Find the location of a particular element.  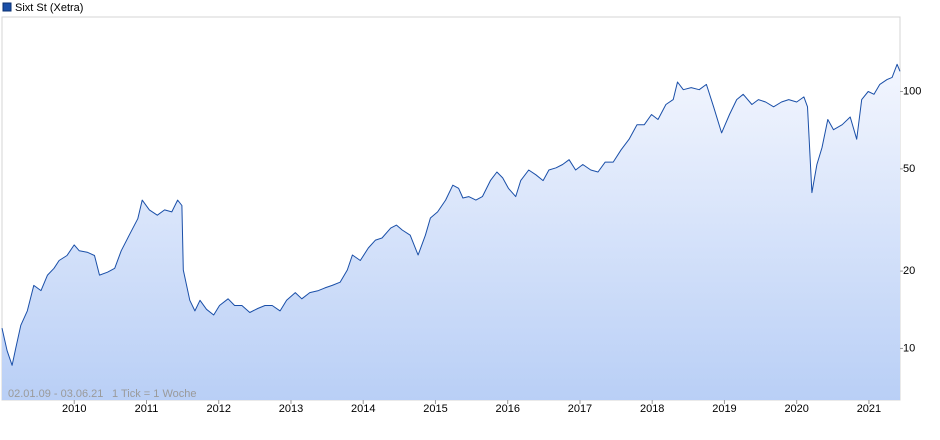

y-tick-label: 50 is located at coordinates (909, 169).